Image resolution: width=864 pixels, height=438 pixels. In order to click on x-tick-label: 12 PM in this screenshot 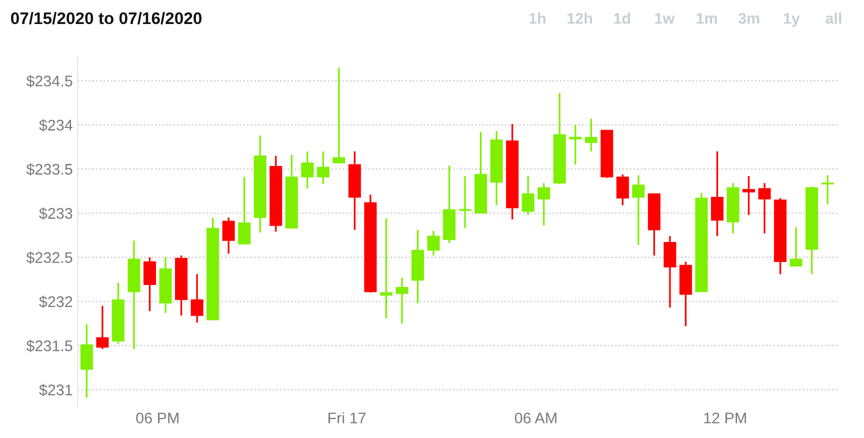, I will do `click(725, 418)`.